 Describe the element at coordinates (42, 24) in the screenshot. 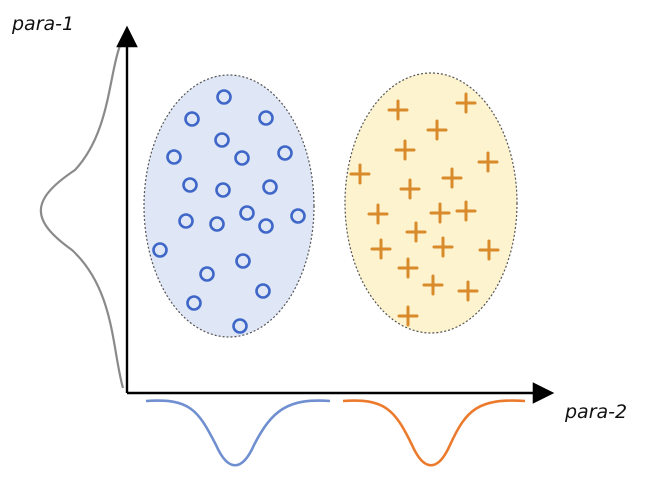

I see `y-axis-label: para-1` at that location.